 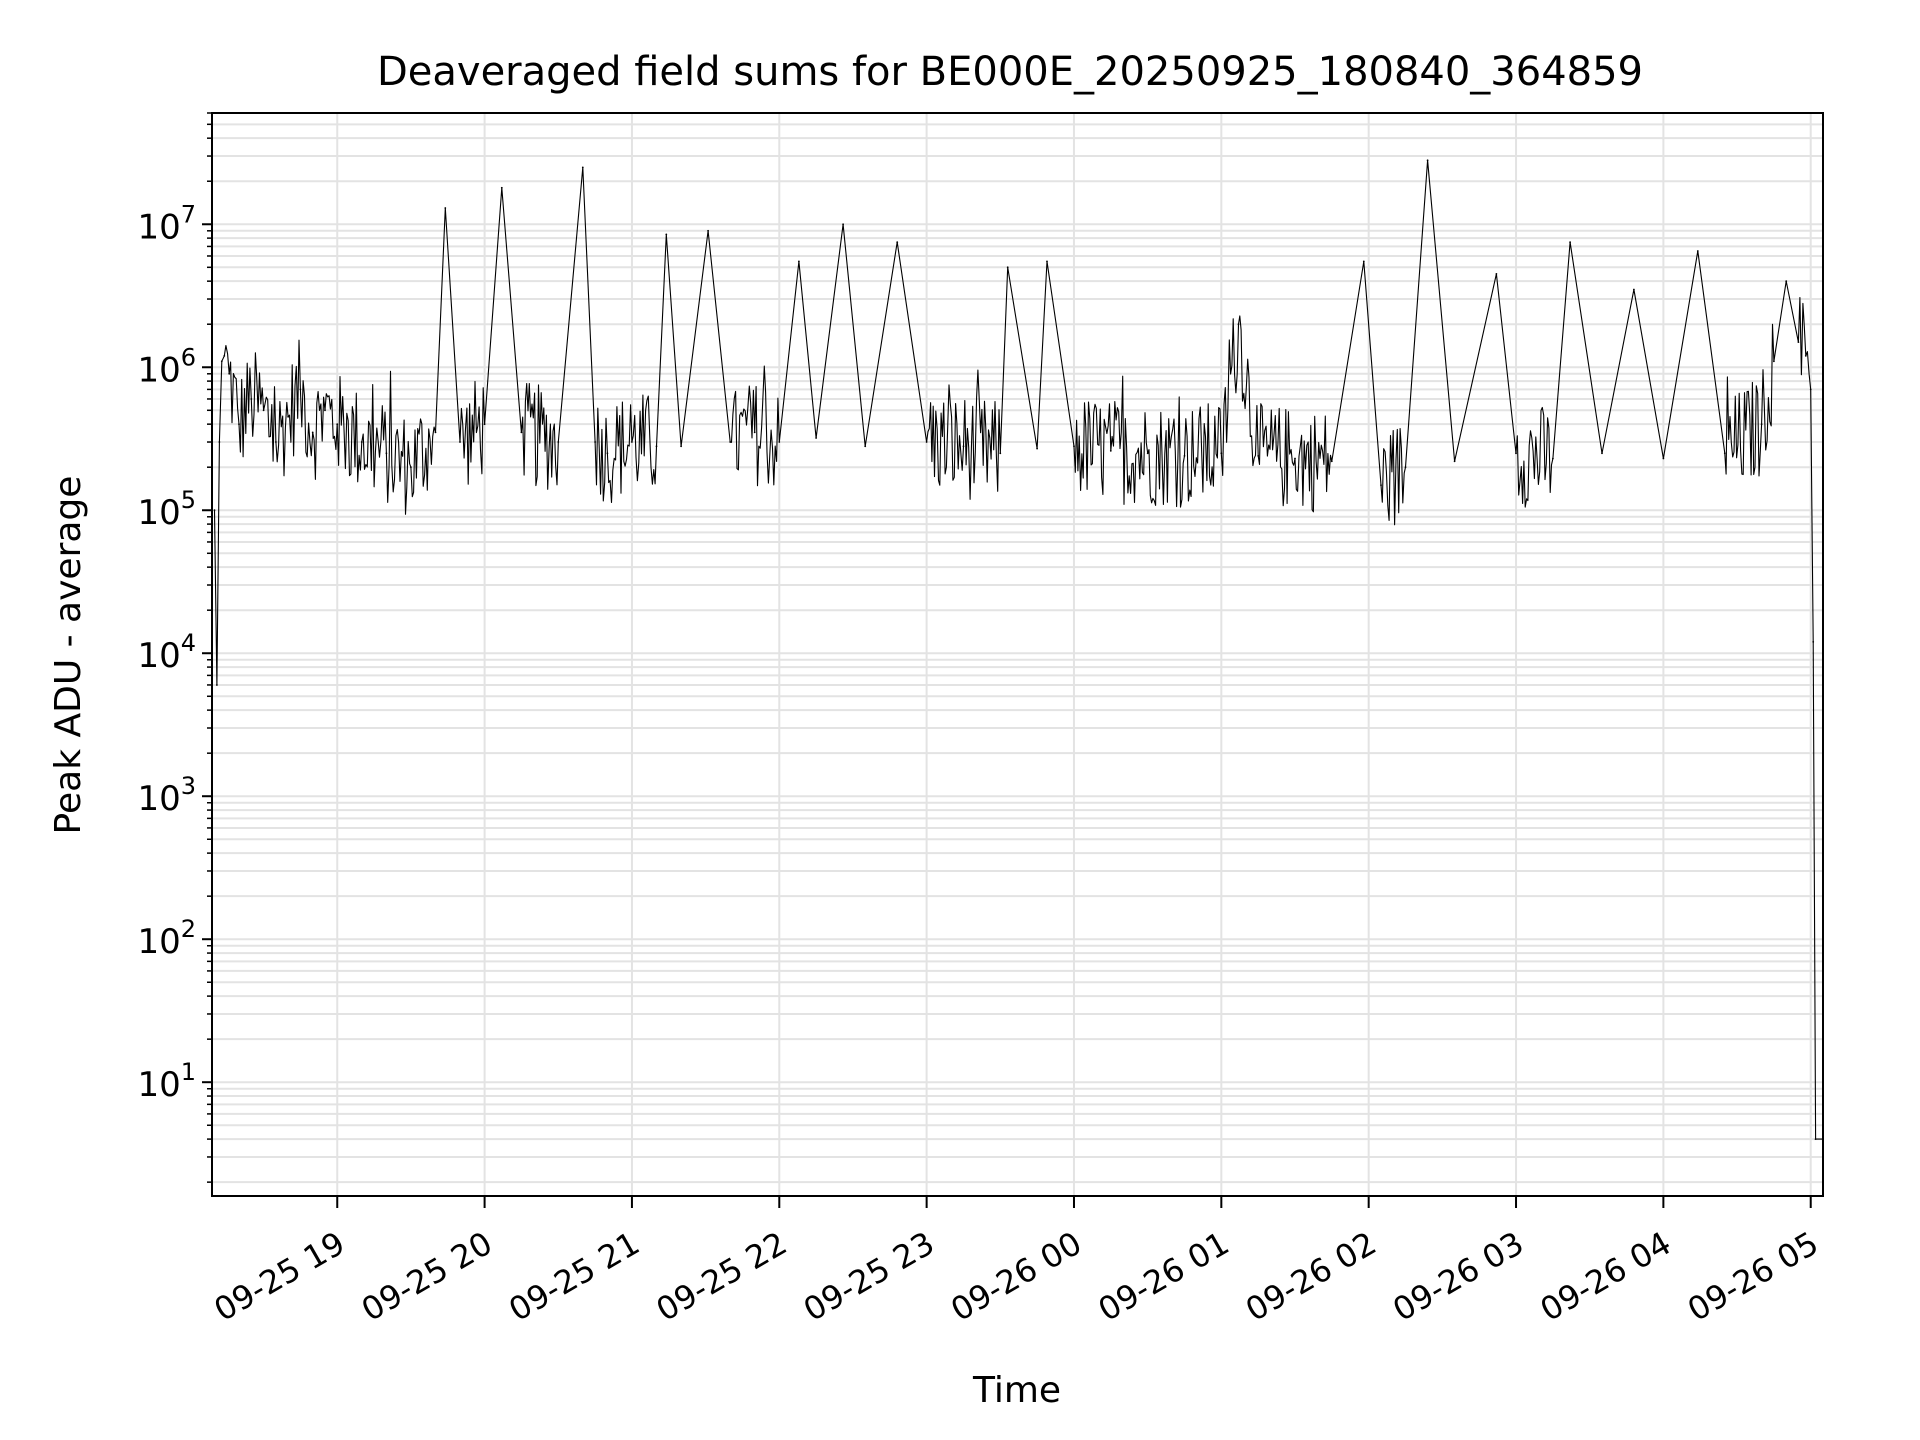 I want to click on y-tick-label: 10⁷, so click(x=166, y=223).